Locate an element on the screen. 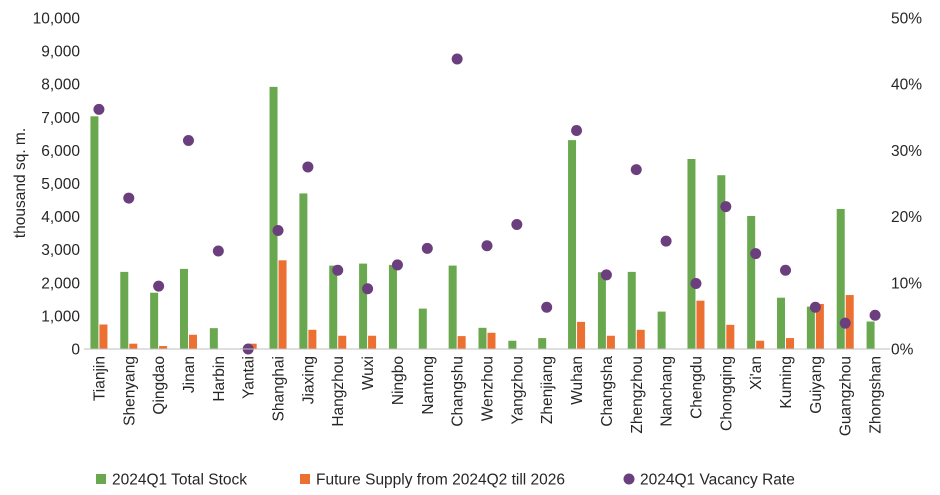 Image resolution: width=940 pixels, height=495 pixels. x-tick-label: Qingdao is located at coordinates (159, 385).